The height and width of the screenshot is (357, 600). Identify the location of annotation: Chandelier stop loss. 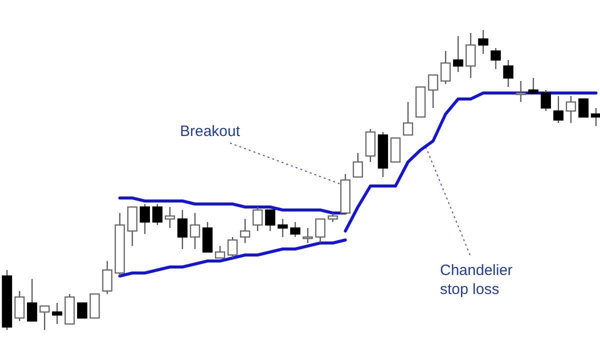
(476, 280).